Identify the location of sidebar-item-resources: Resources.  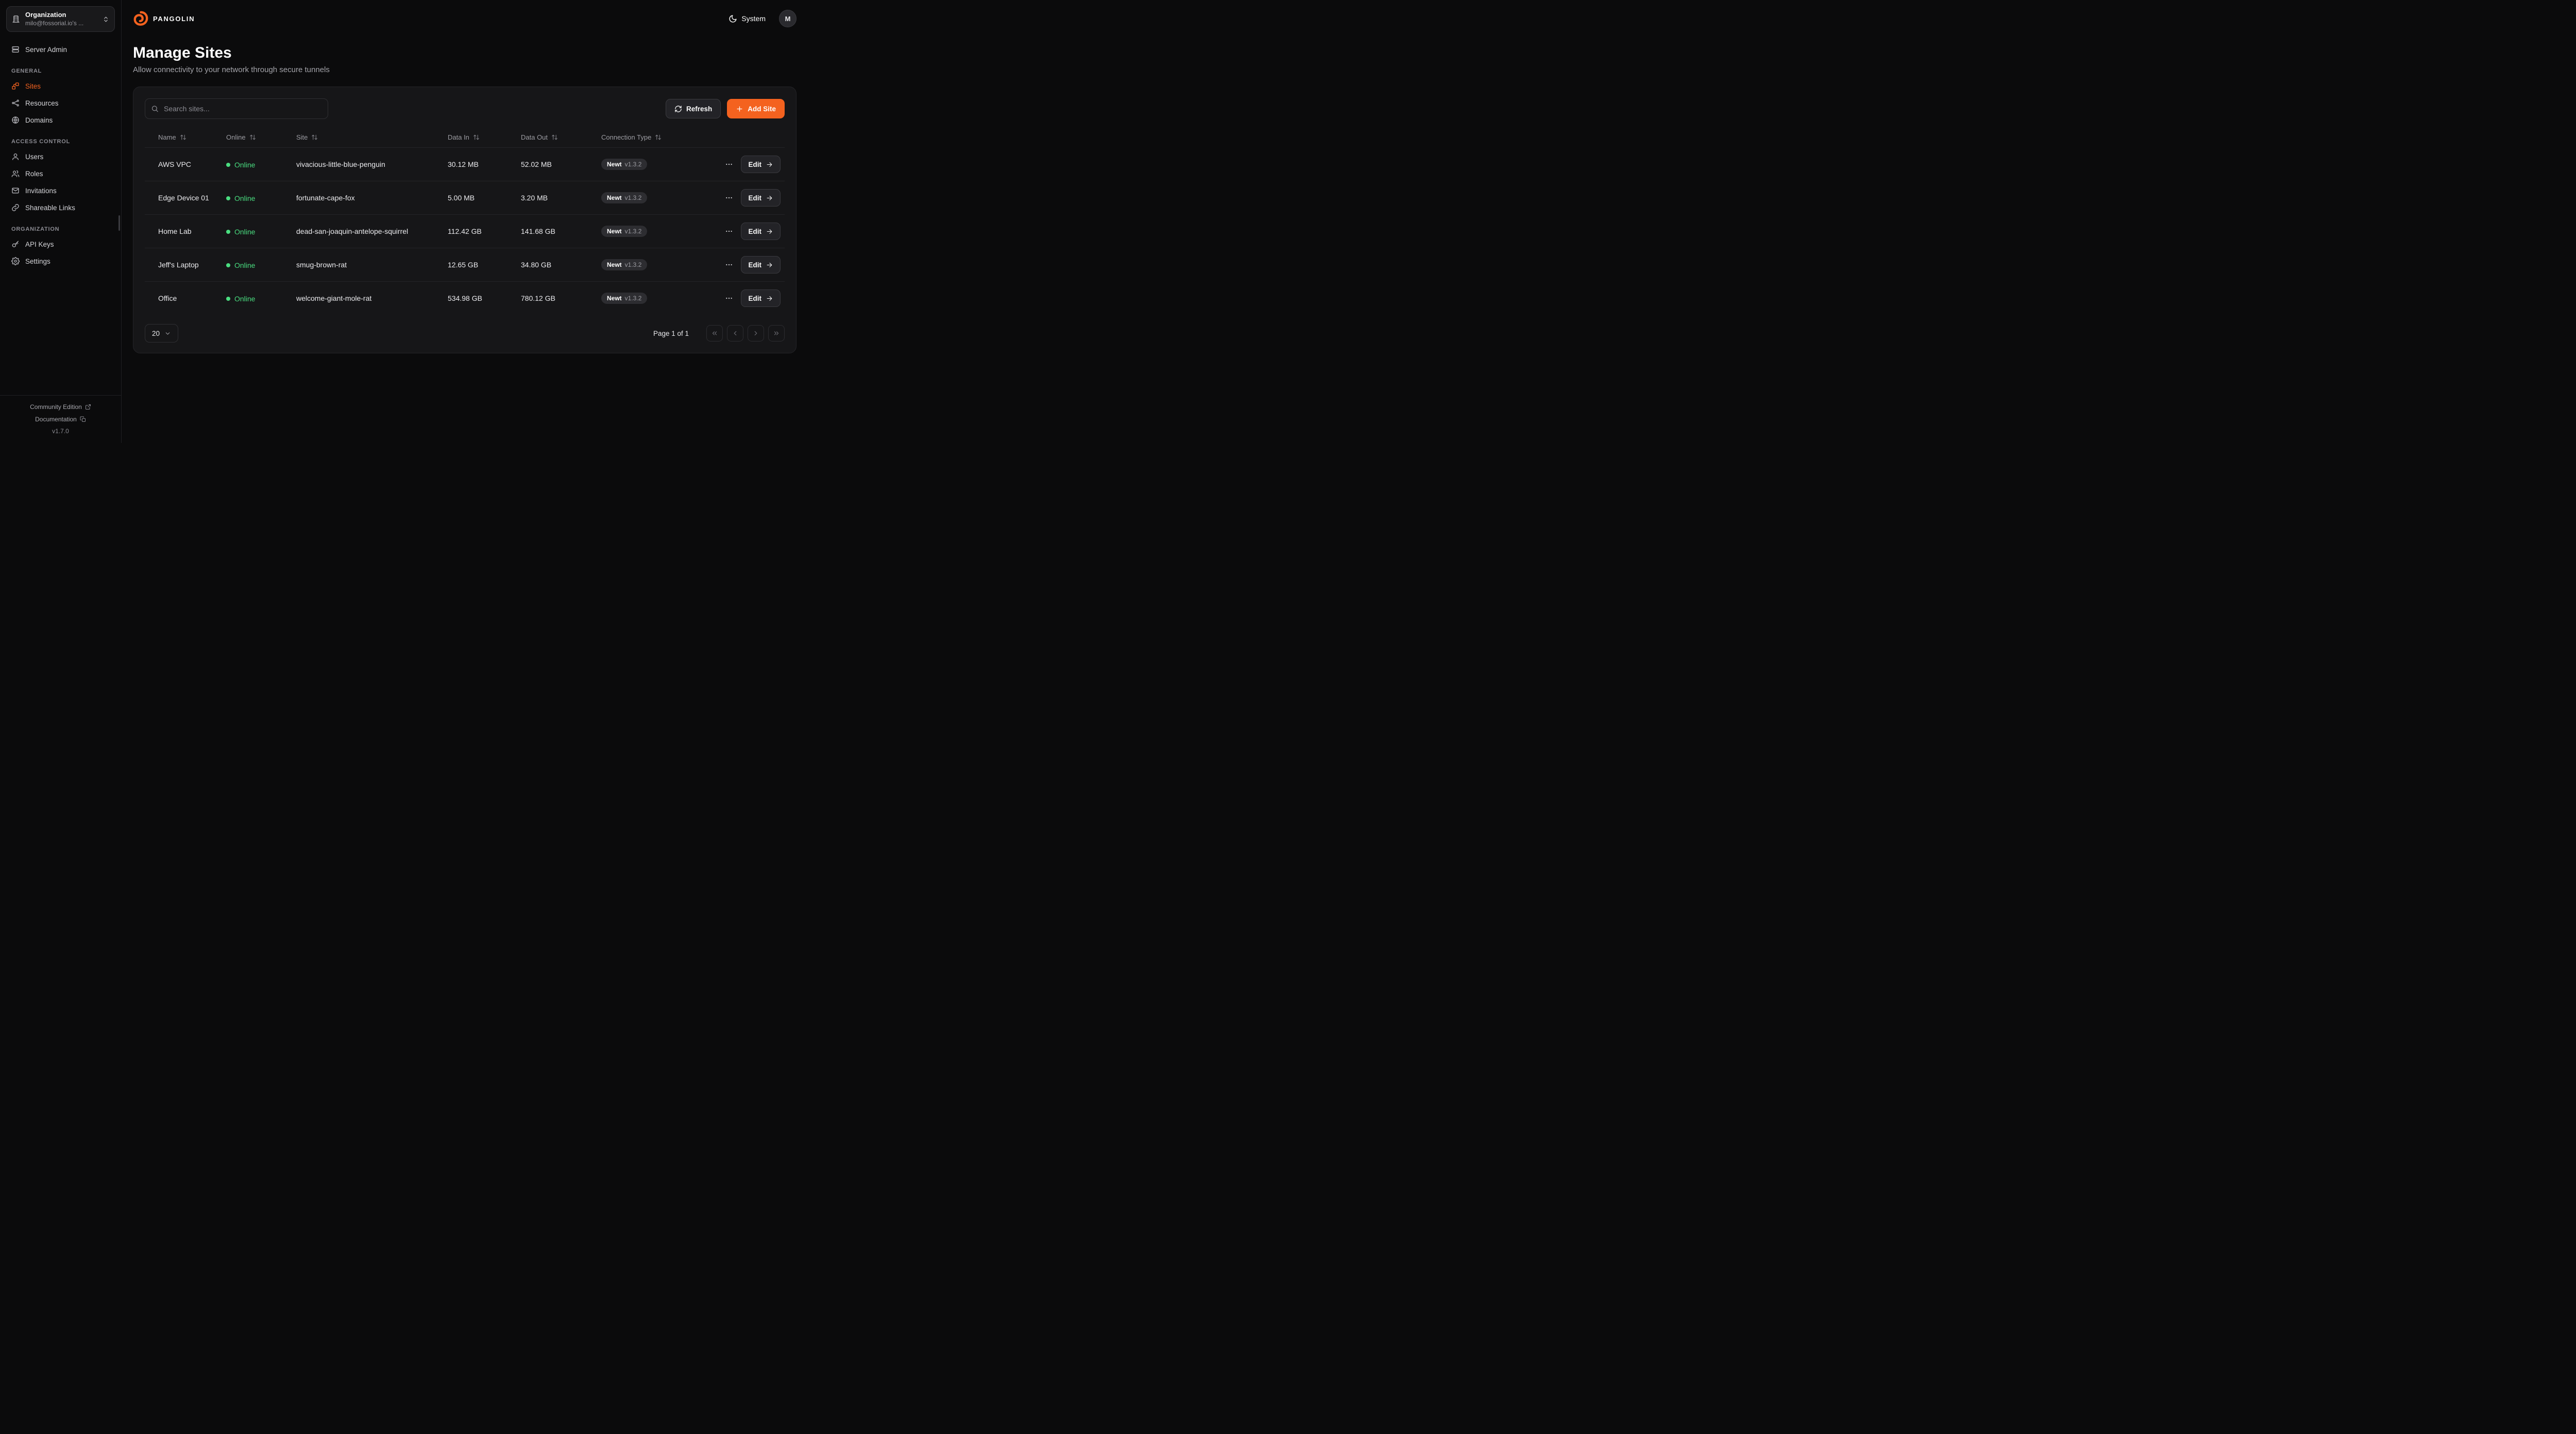
(60, 103).